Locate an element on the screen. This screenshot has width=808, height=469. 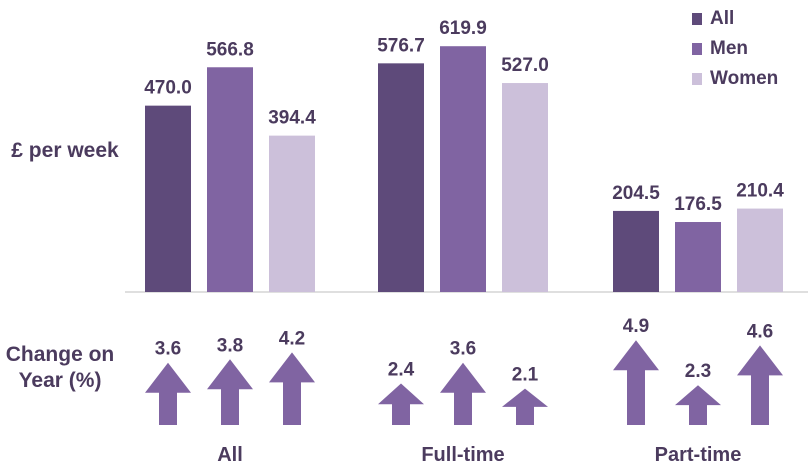
legend-label-all: All is located at coordinates (722, 18).